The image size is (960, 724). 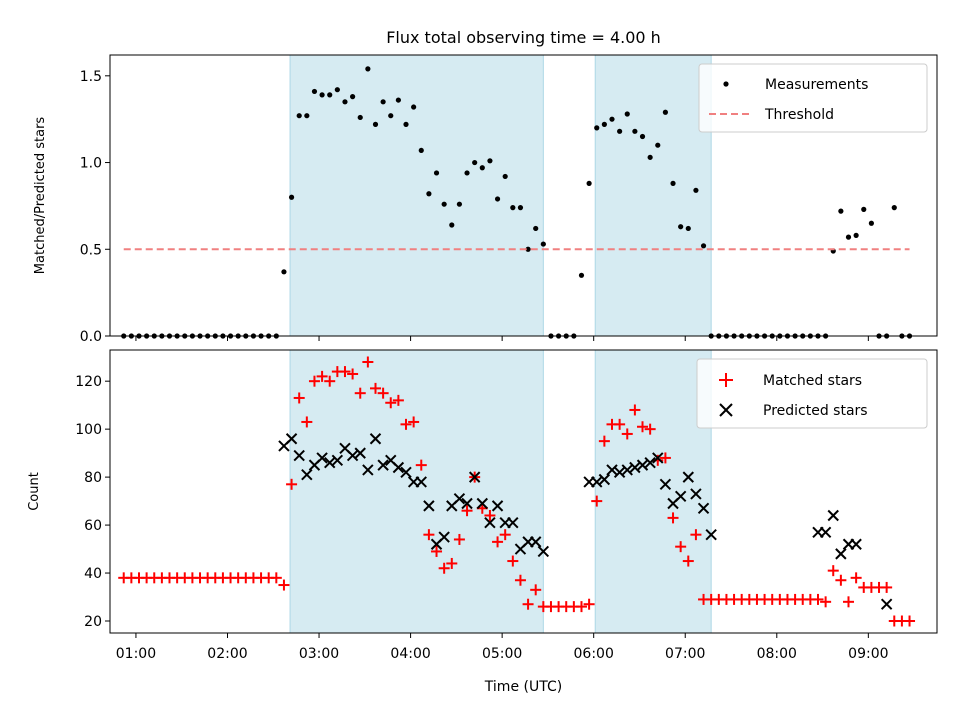 What do you see at coordinates (726, 84) in the screenshot?
I see `legend-measurements-marker` at bounding box center [726, 84].